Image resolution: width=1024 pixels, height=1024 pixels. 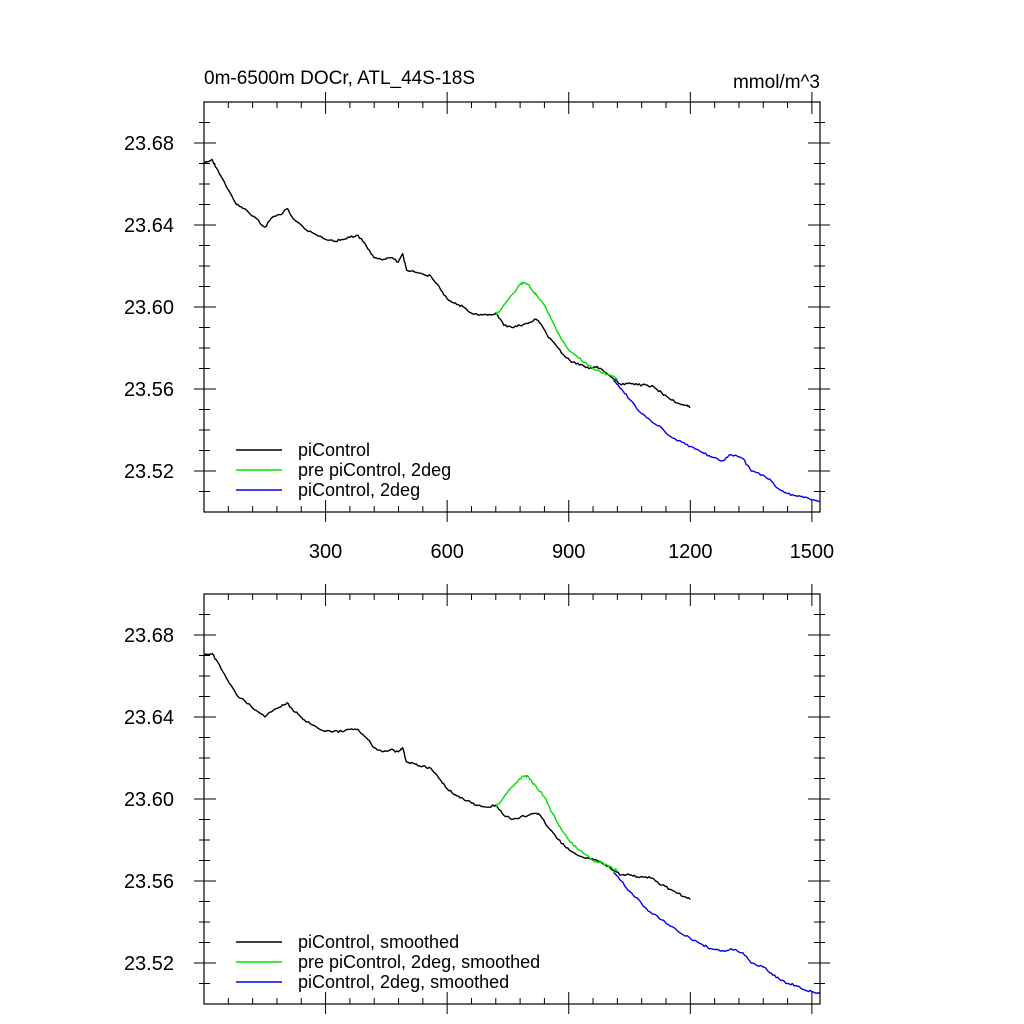 What do you see at coordinates (378, 942) in the screenshot?
I see `legend-label: piControl, smoothed` at bounding box center [378, 942].